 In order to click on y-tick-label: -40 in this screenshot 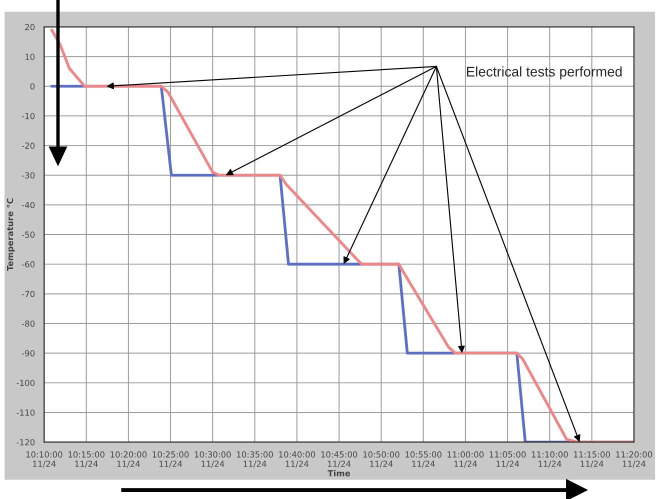, I will do `click(28, 205)`.